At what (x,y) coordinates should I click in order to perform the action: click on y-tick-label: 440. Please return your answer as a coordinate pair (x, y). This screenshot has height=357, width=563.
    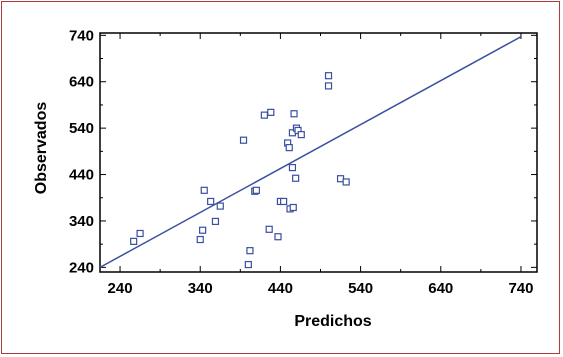
    Looking at the image, I should click on (81, 175).